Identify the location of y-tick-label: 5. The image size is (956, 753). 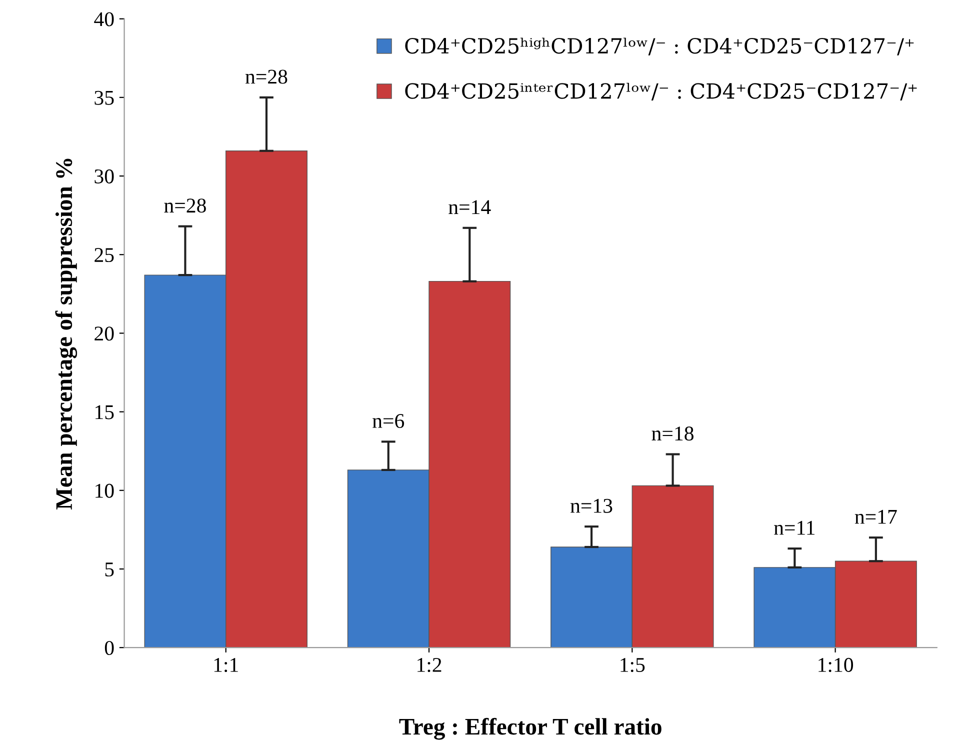
(109, 569).